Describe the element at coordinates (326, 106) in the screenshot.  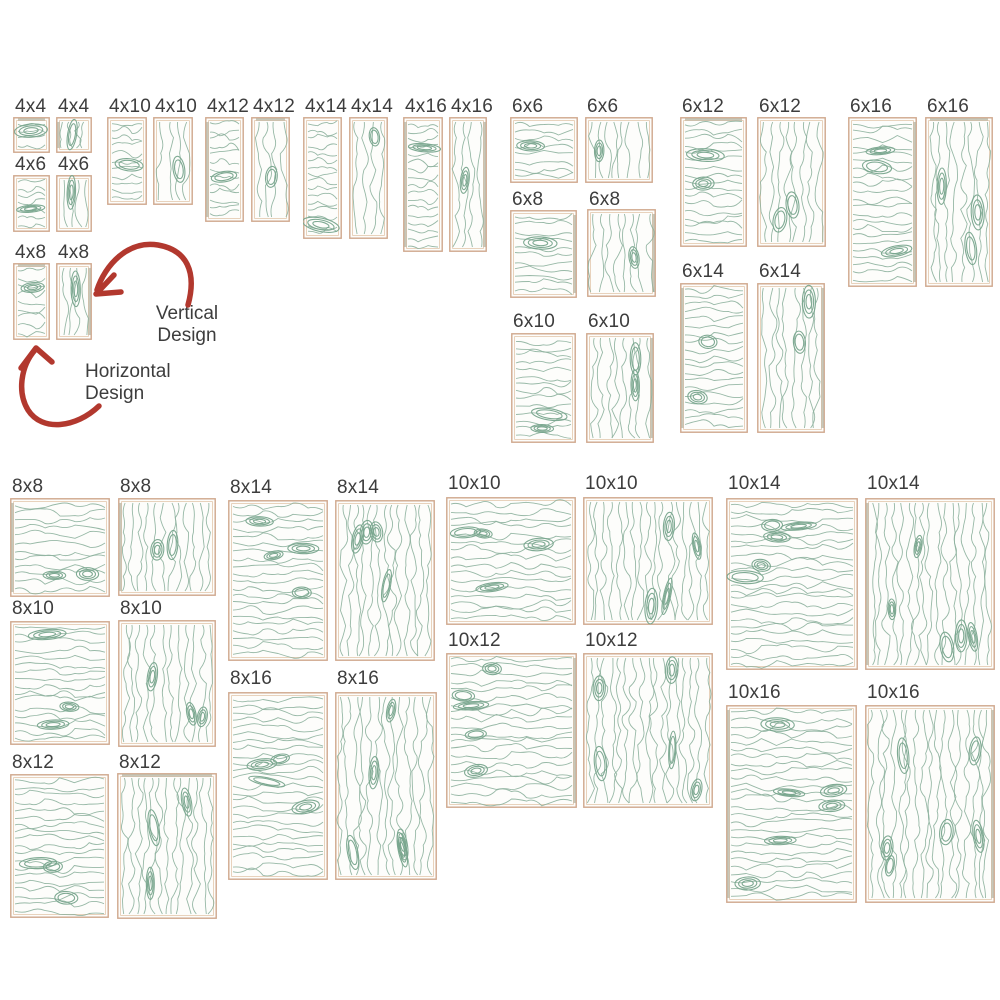
I see `size-label-4x14-horizontal: 4x14` at that location.